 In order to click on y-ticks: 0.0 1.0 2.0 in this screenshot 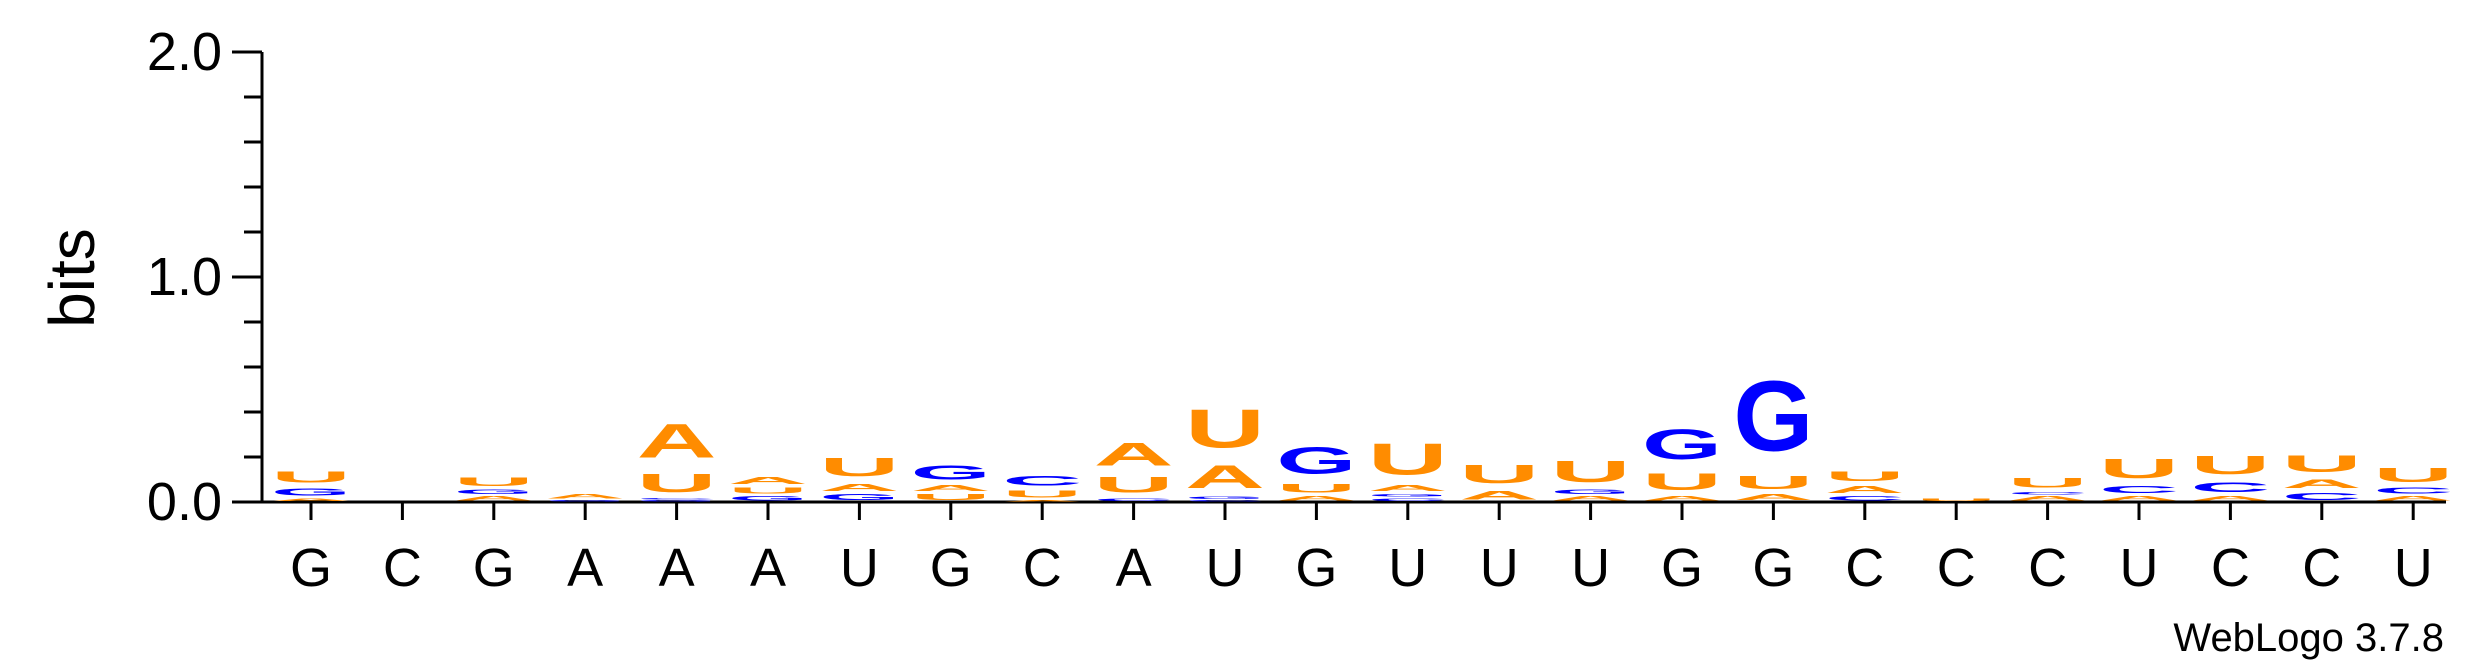, I will do `click(204, 277)`.